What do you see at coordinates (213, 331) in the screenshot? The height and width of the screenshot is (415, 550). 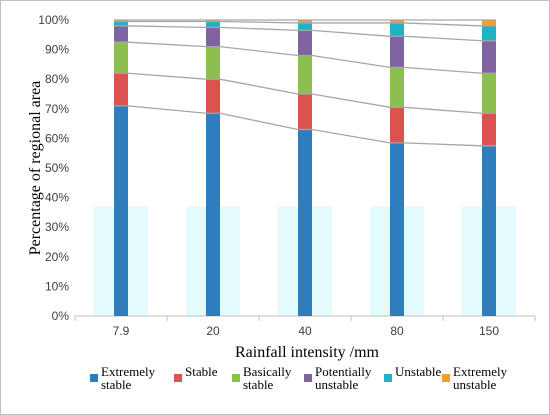 I see `x-tick-label: 20` at bounding box center [213, 331].